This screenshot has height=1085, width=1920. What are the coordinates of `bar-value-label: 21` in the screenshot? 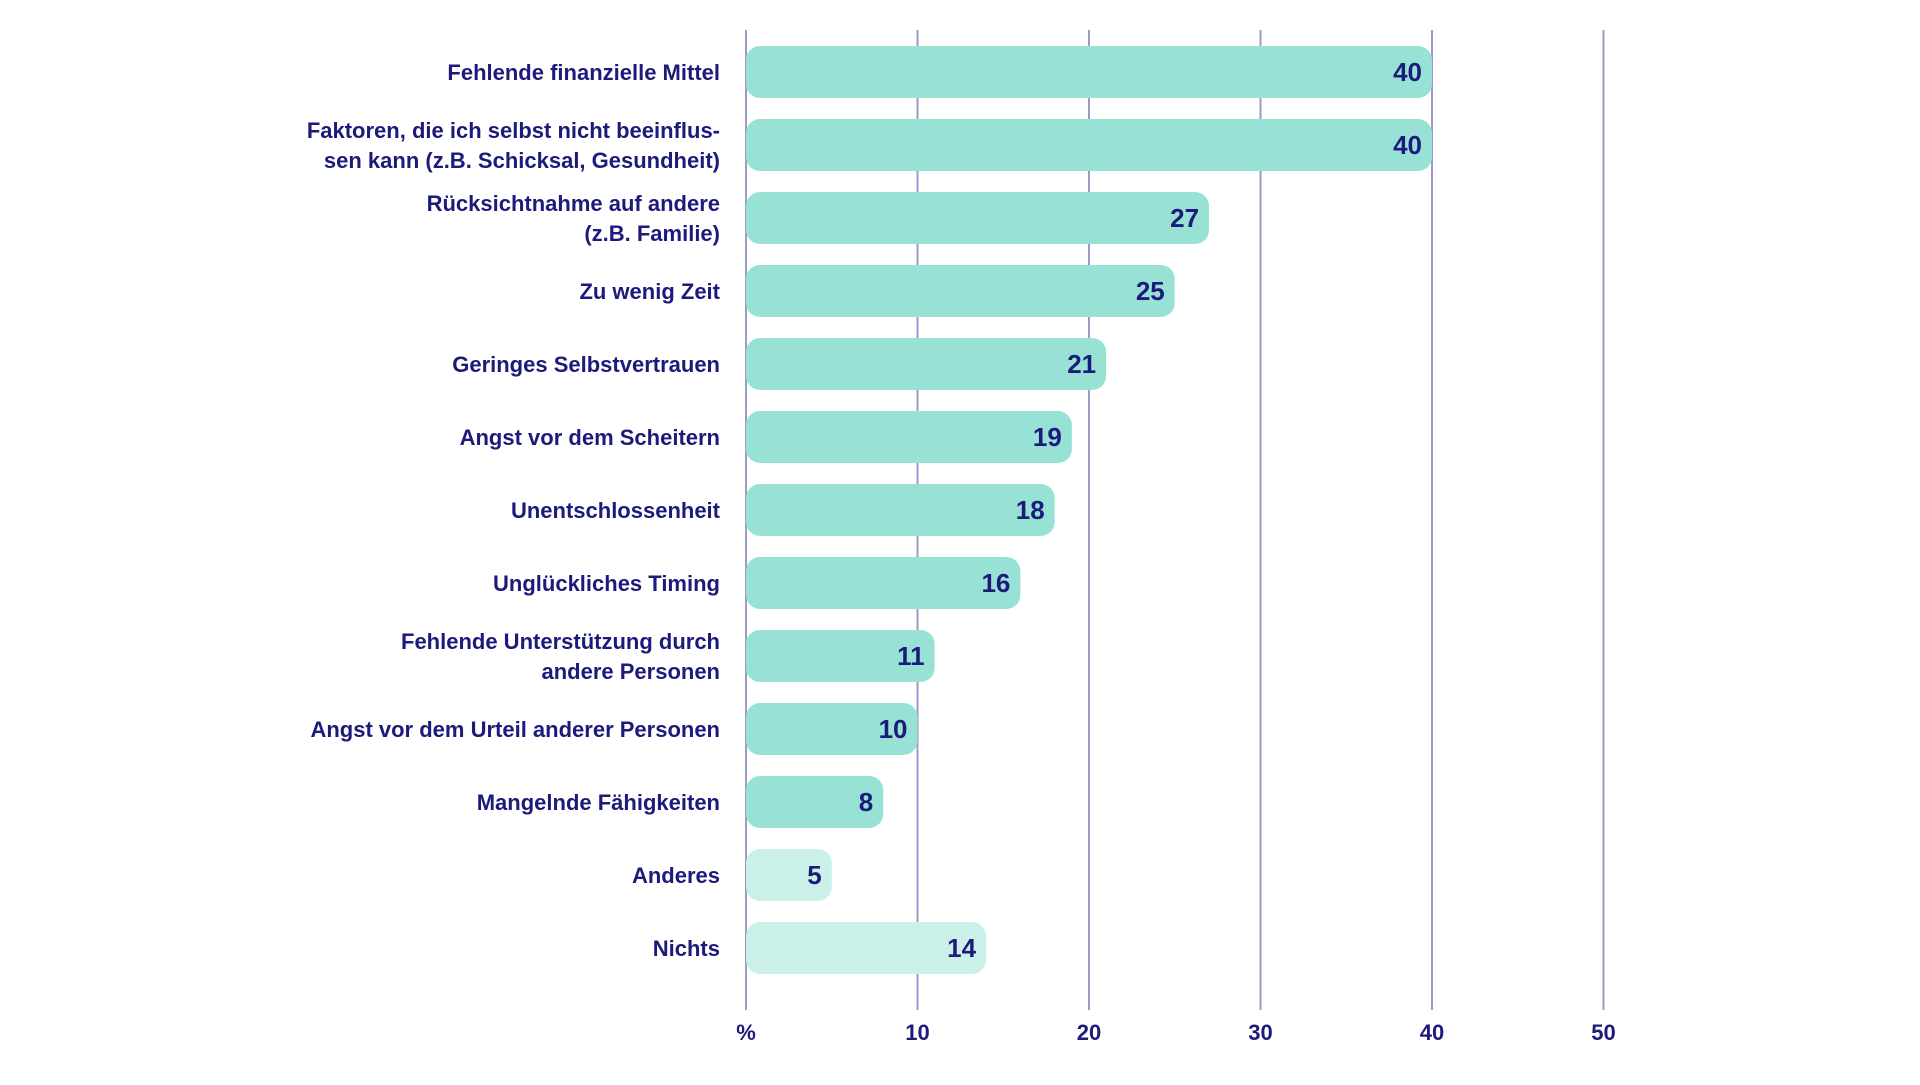 It's located at (1081, 364).